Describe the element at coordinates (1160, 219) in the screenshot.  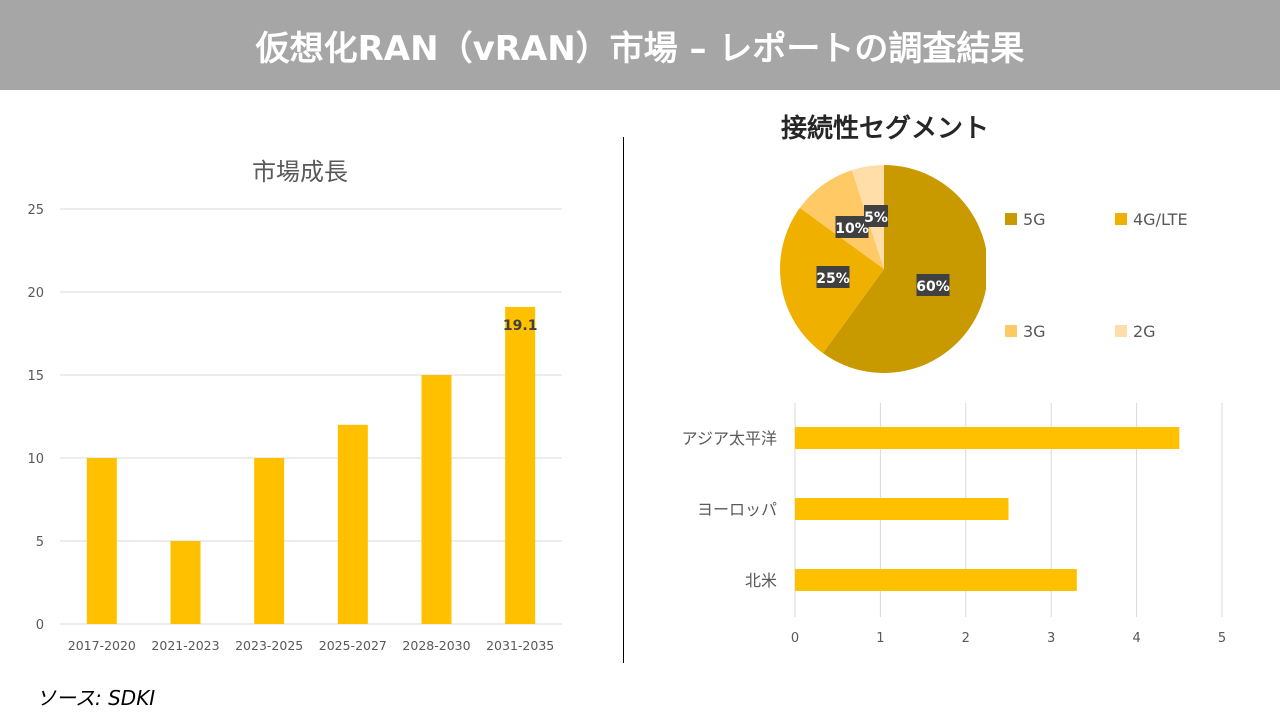
I see `legend-label: 4G/LTE` at that location.